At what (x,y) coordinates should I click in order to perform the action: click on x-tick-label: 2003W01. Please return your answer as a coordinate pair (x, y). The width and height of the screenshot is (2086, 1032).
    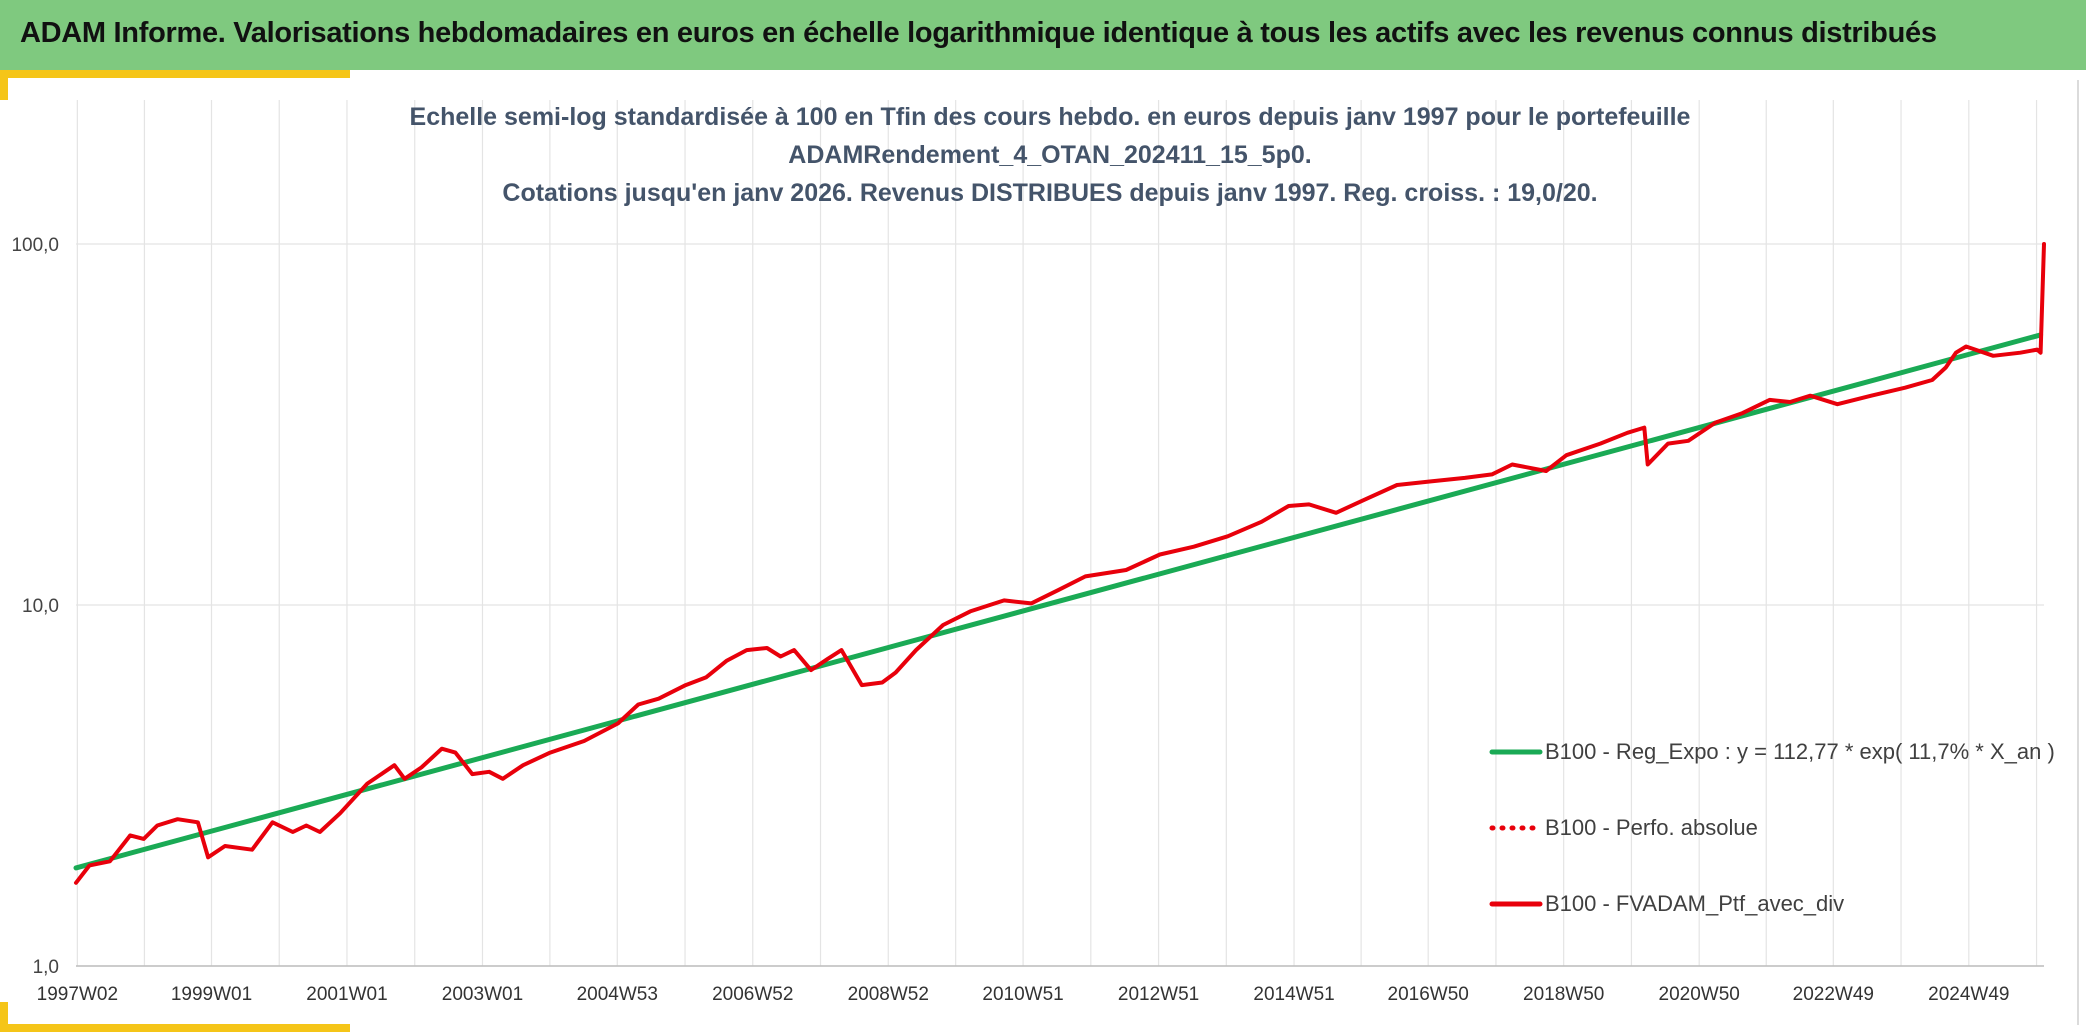
    Looking at the image, I should click on (482, 994).